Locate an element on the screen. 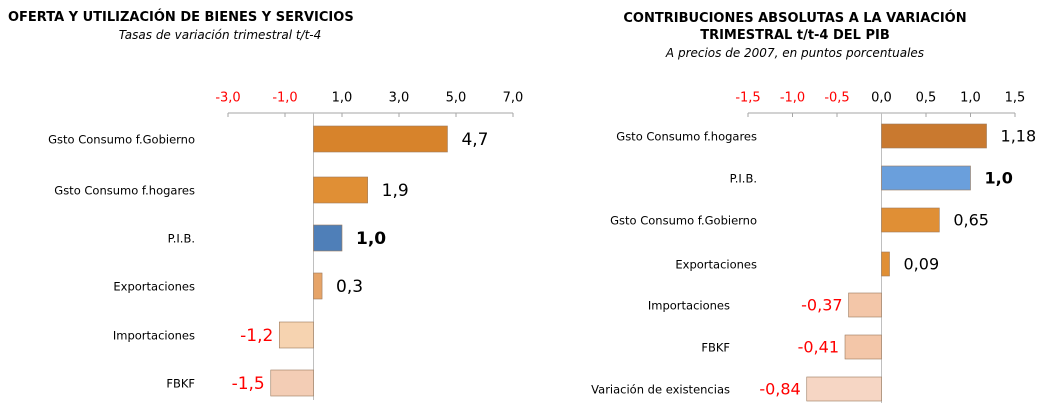  x-tick-label: 0,5 is located at coordinates (926, 98).